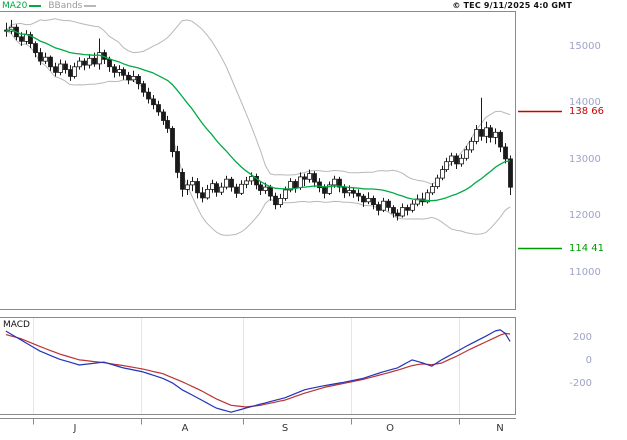 The image size is (627, 440). Describe the element at coordinates (585, 272) in the screenshot. I see `price-tick-11000: 11000` at that location.